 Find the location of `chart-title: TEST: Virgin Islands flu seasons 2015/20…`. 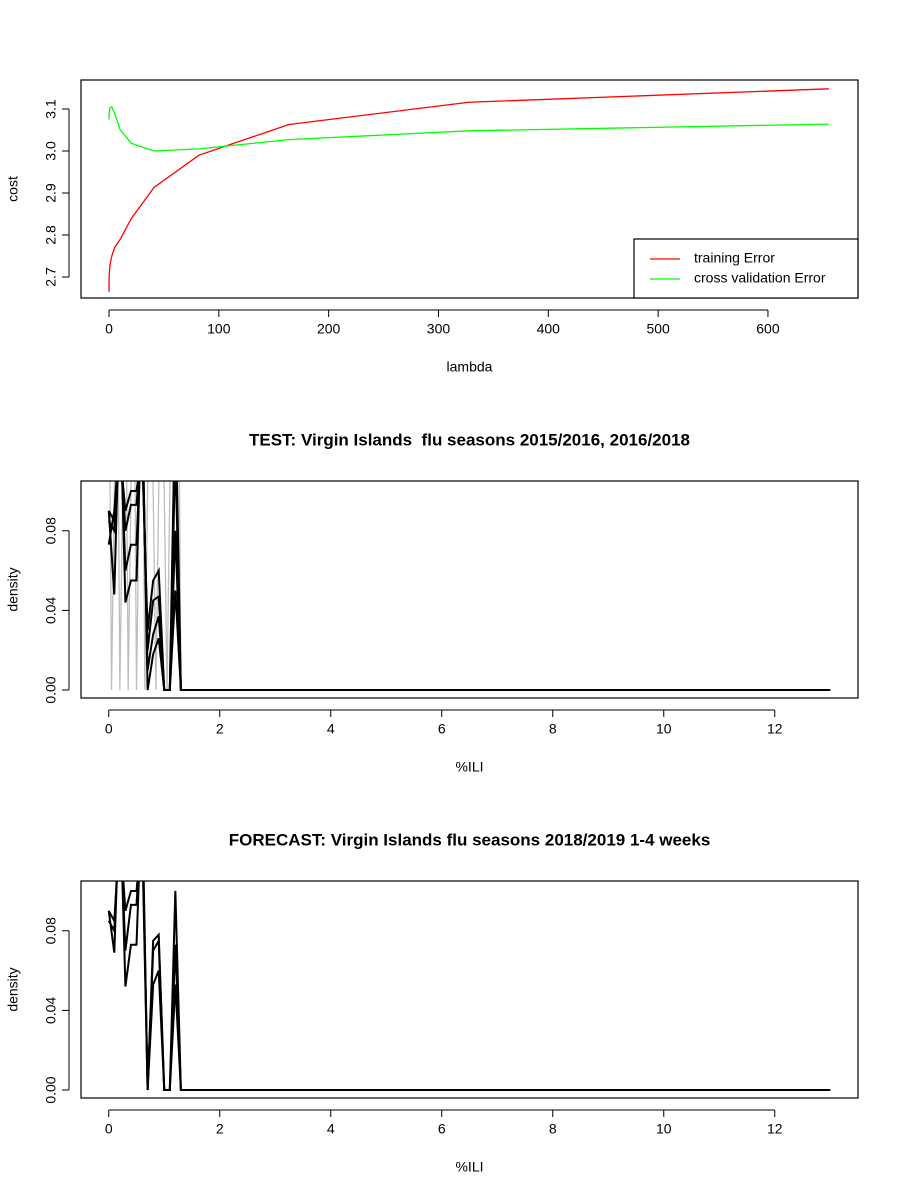

chart-title: TEST: Virgin Islands flu seasons 2015/20… is located at coordinates (469, 439).